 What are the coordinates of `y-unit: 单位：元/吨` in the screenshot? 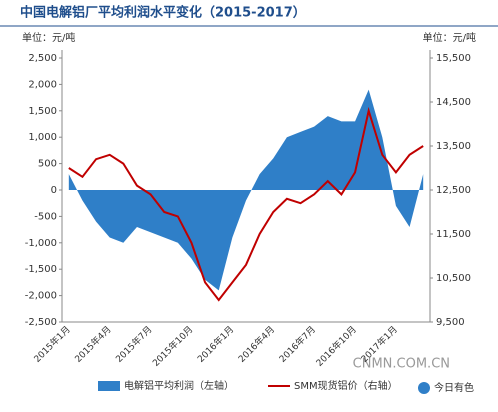 It's located at (48, 37).